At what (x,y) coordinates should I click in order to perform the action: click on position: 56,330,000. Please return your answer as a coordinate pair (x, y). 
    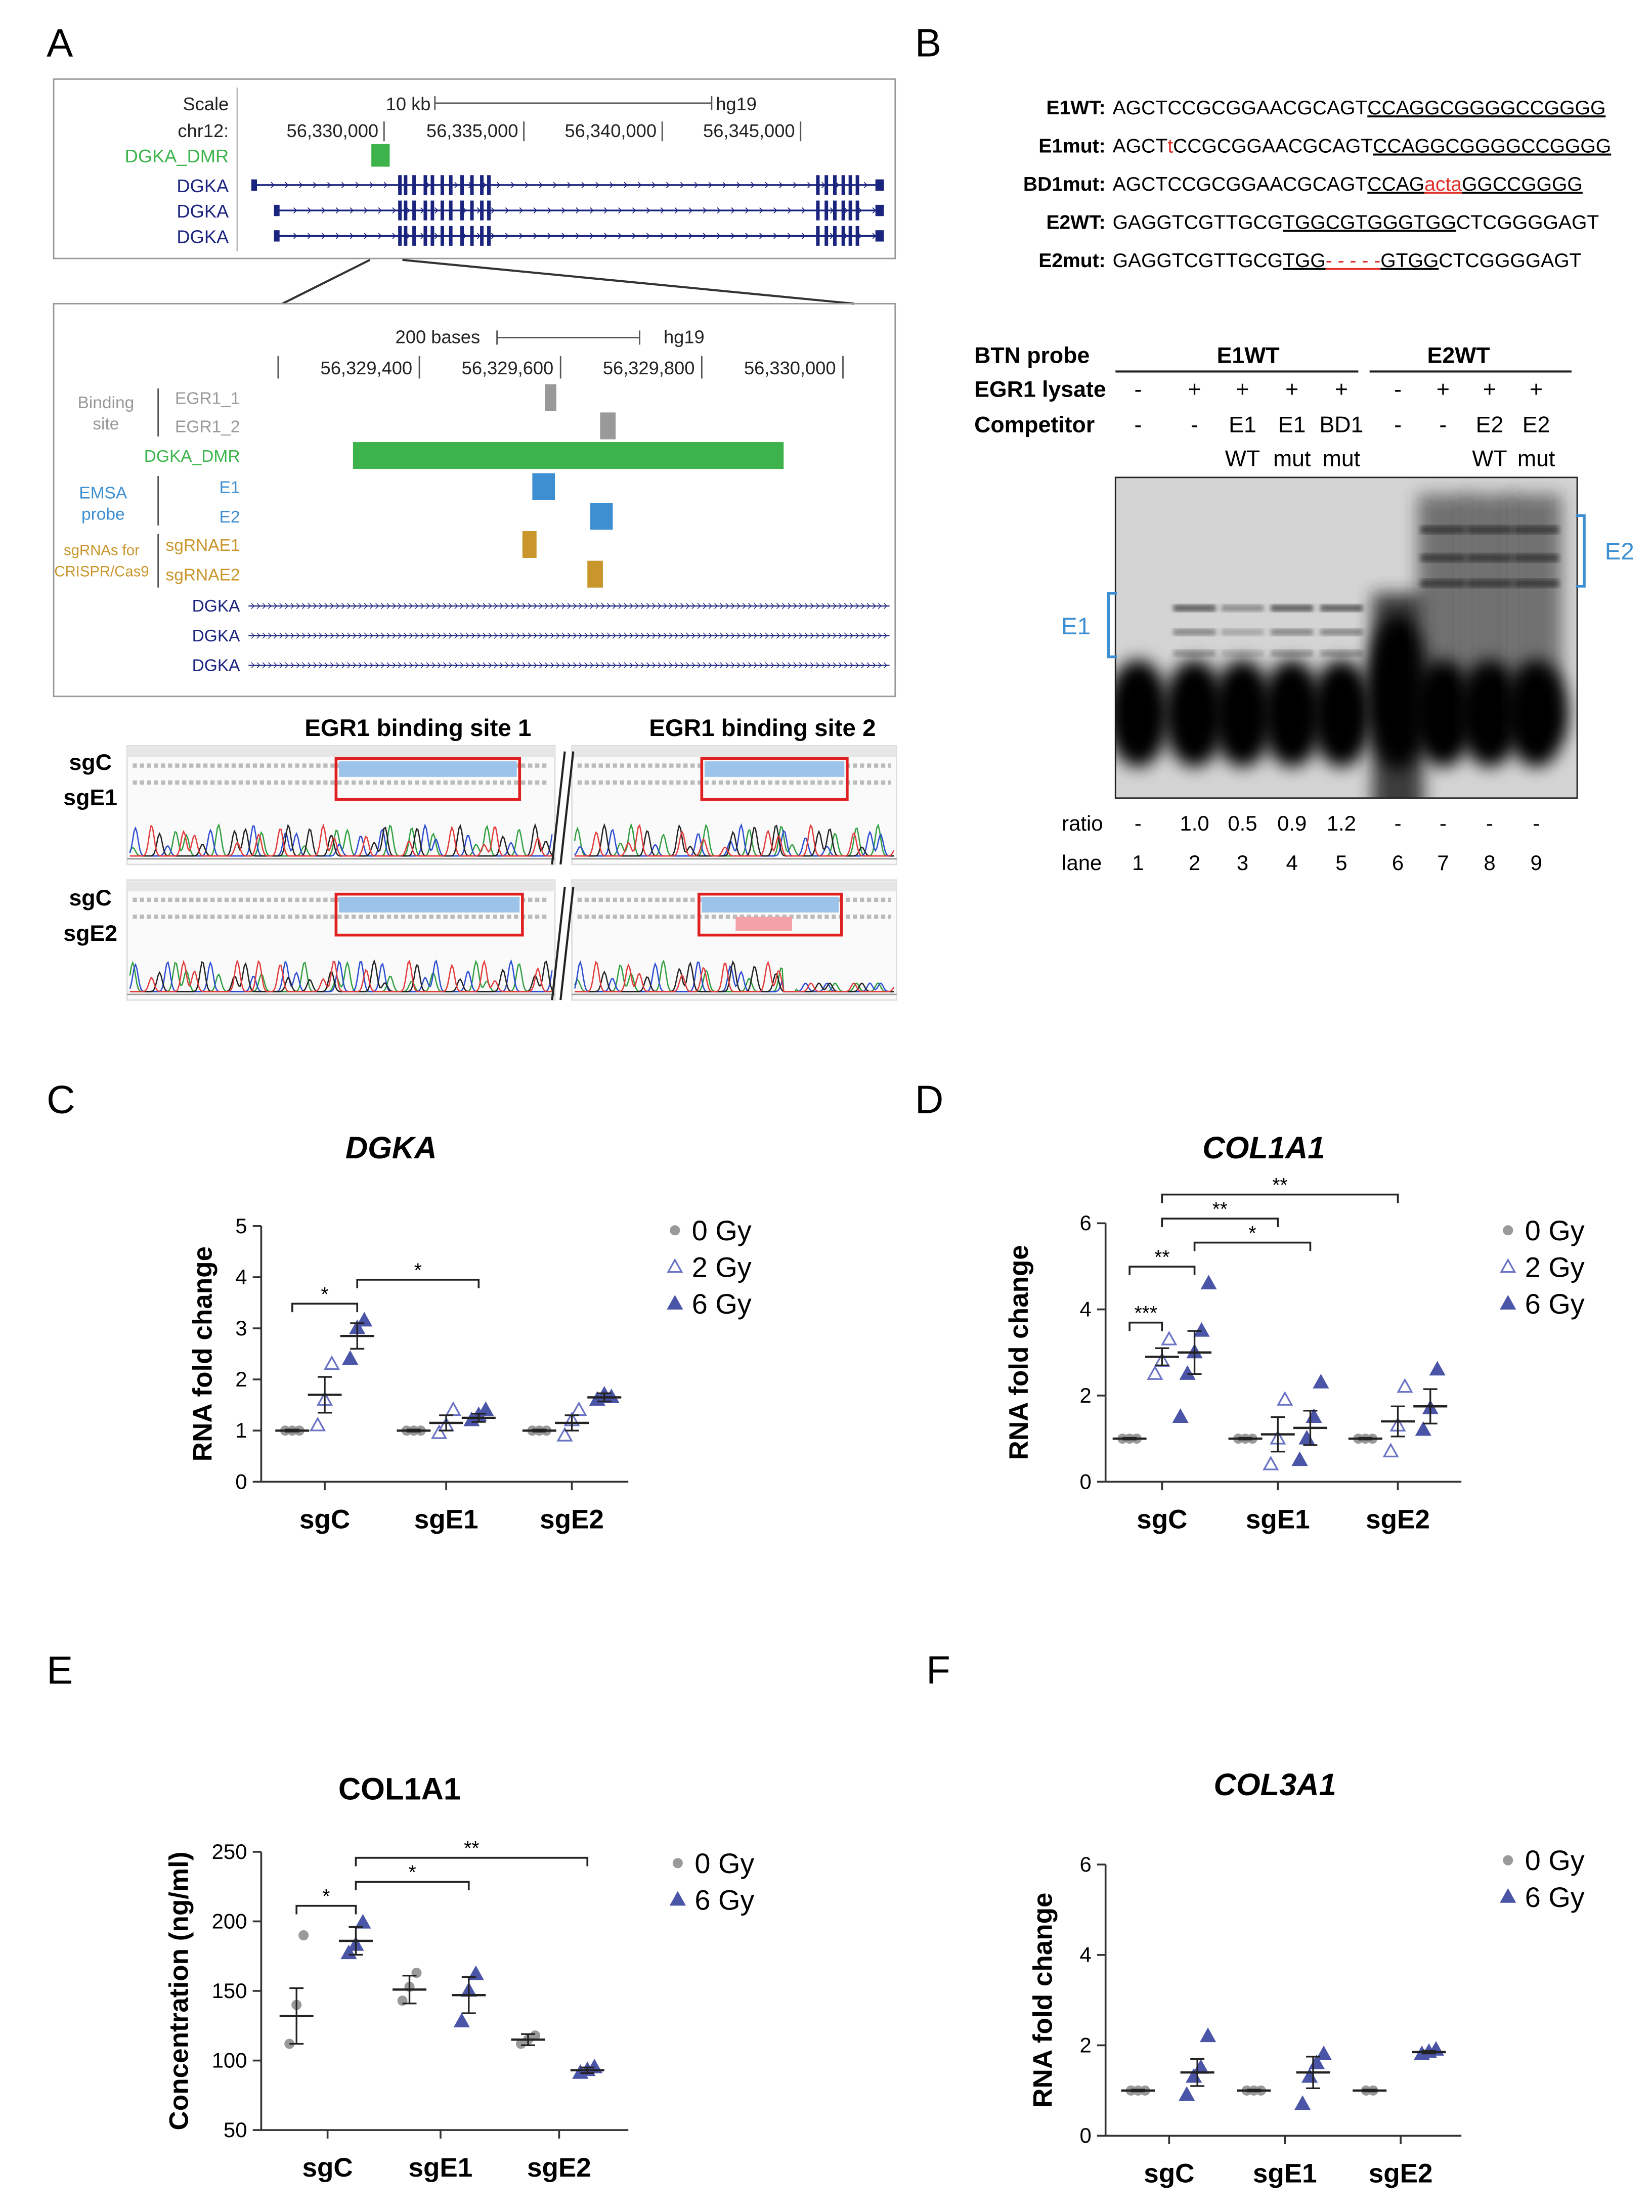
    Looking at the image, I should click on (333, 130).